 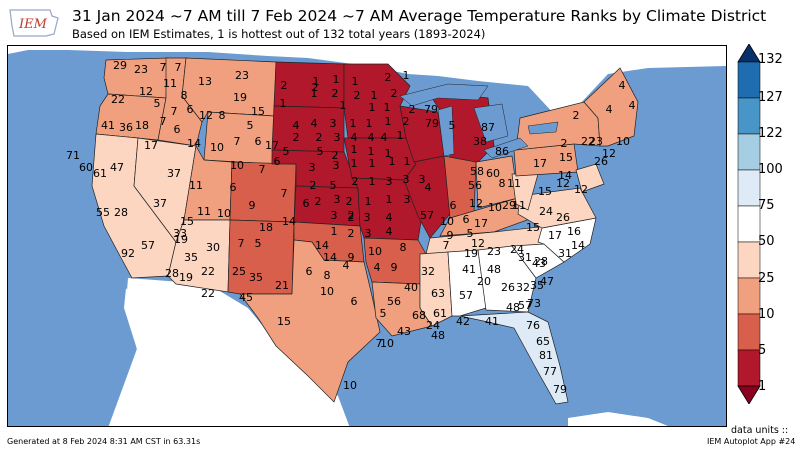 I want to click on rank-label: 92, so click(x=128, y=253).